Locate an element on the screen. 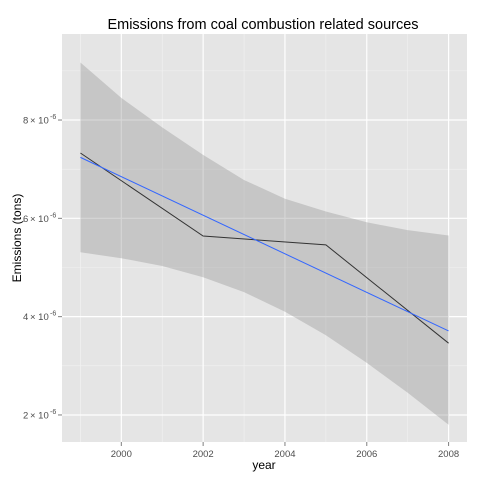 The height and width of the screenshot is (480, 480). y-tick-mantissa: 6 is located at coordinates (25, 219).